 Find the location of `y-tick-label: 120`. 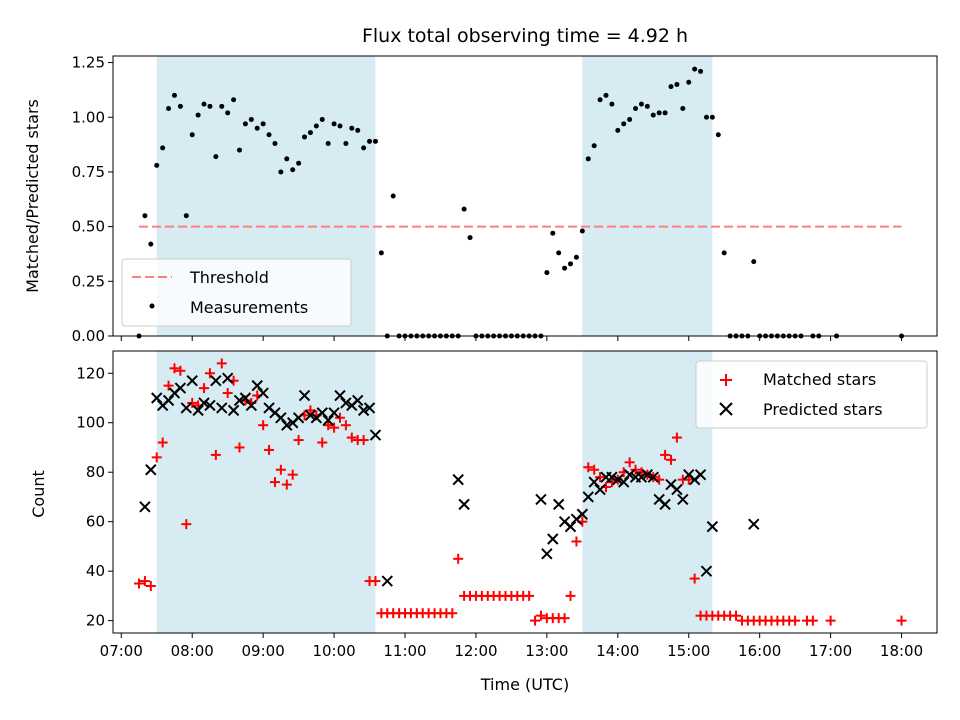

y-tick-label: 120 is located at coordinates (90, 373).